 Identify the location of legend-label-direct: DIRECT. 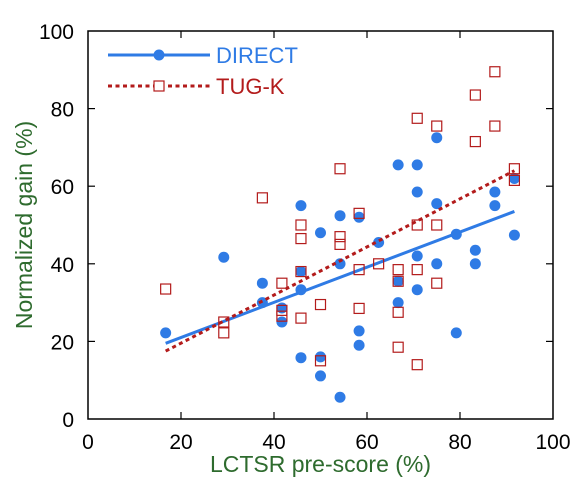
(257, 55).